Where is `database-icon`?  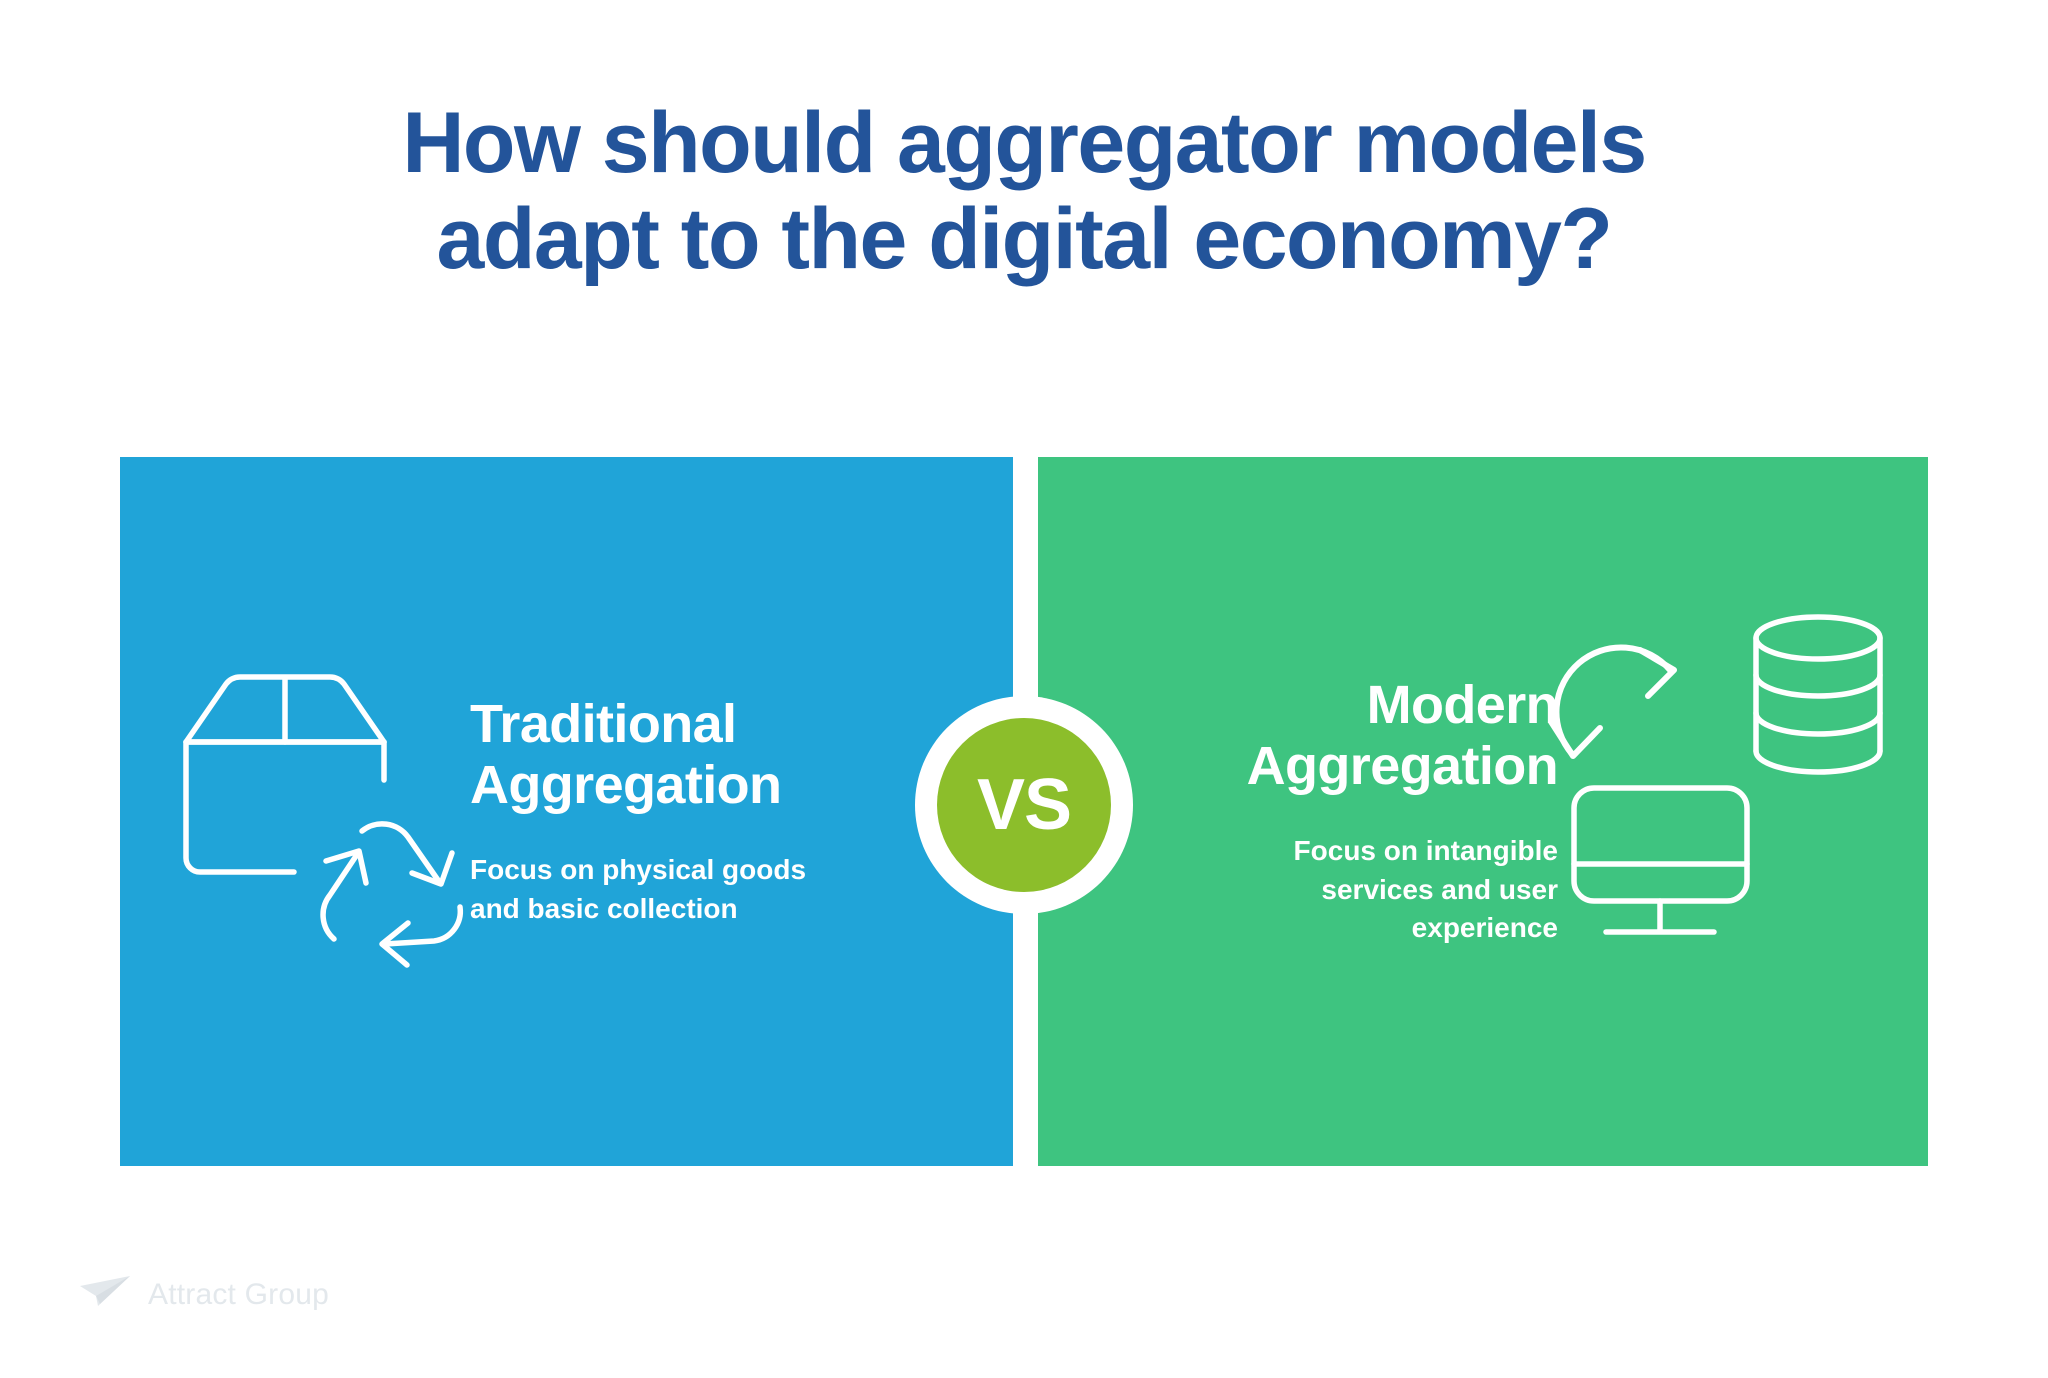
database-icon is located at coordinates (1818, 697).